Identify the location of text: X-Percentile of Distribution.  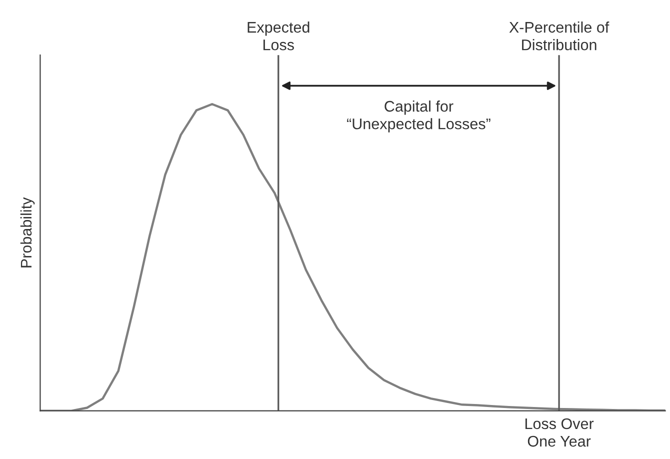
(559, 35).